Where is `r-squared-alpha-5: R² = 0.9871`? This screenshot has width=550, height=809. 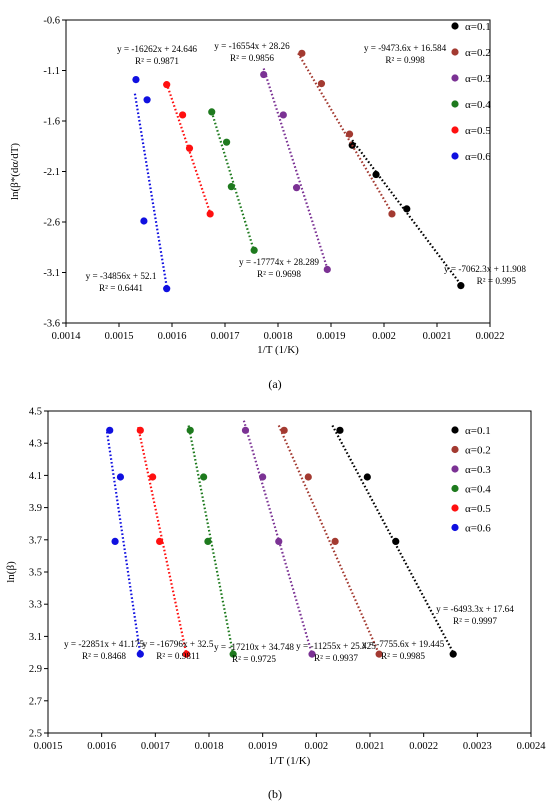
r-squared-alpha-5: R² = 0.9871 is located at coordinates (157, 61).